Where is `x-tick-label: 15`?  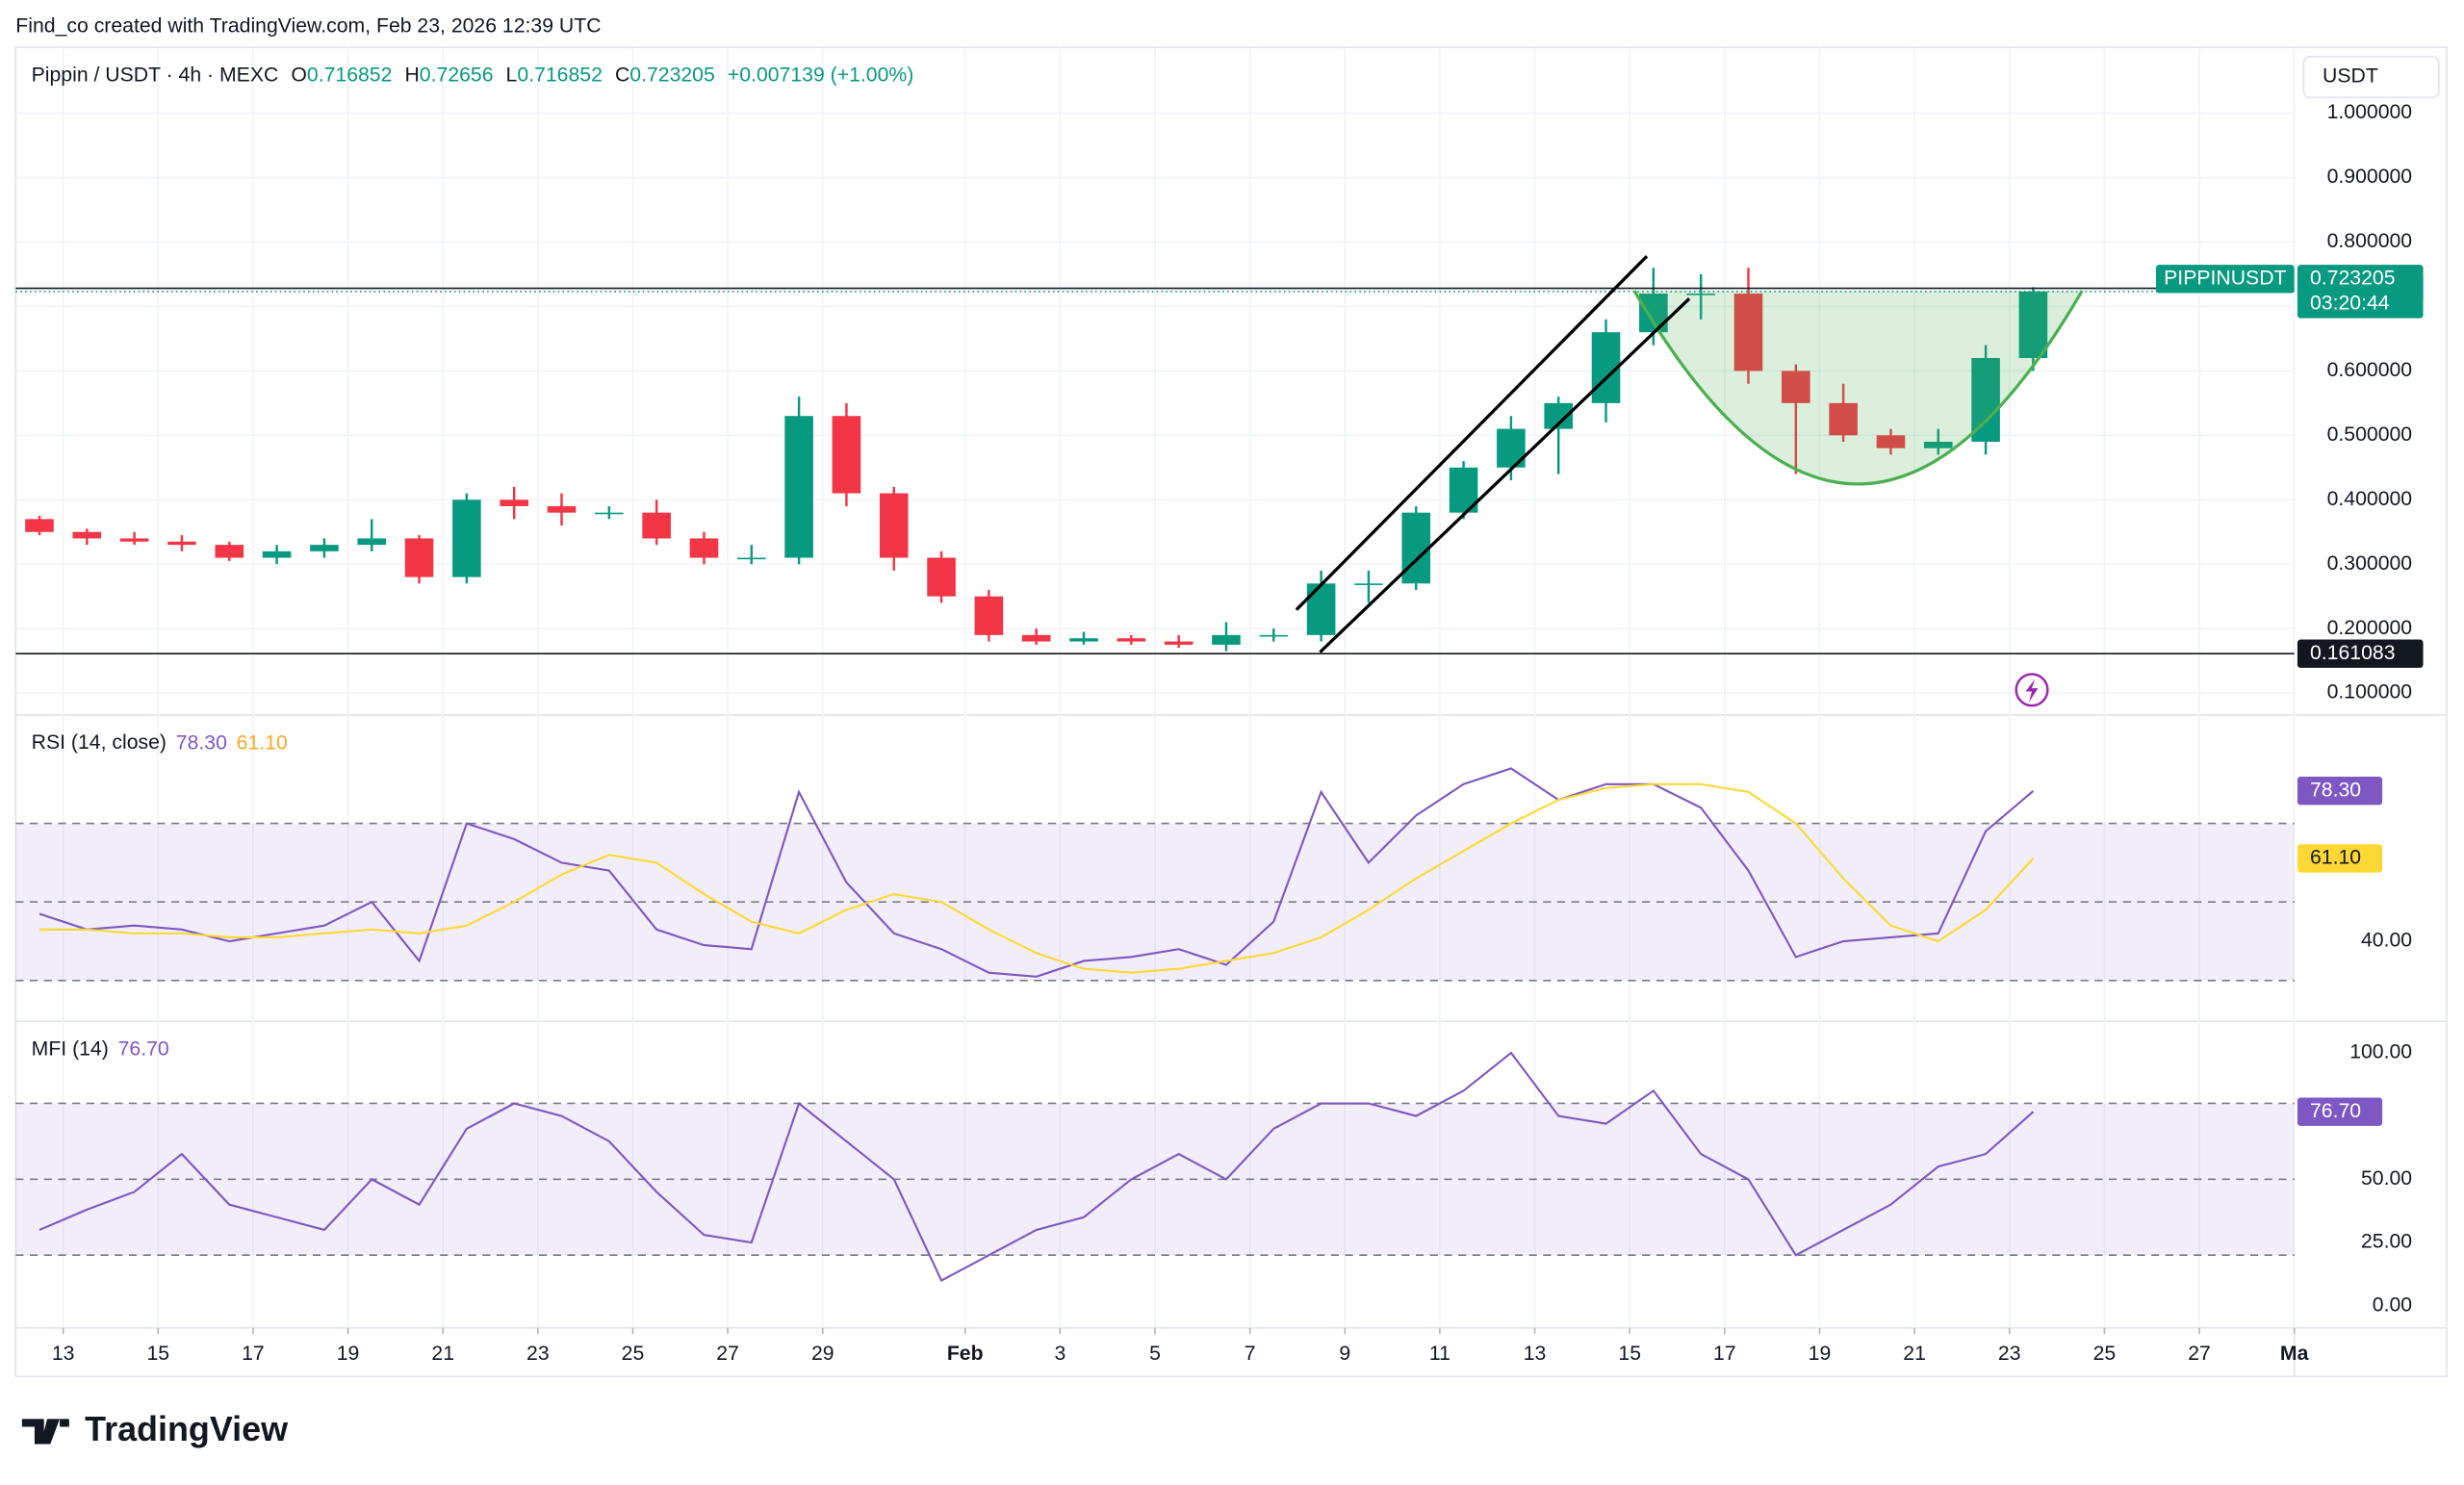 x-tick-label: 15 is located at coordinates (157, 1354).